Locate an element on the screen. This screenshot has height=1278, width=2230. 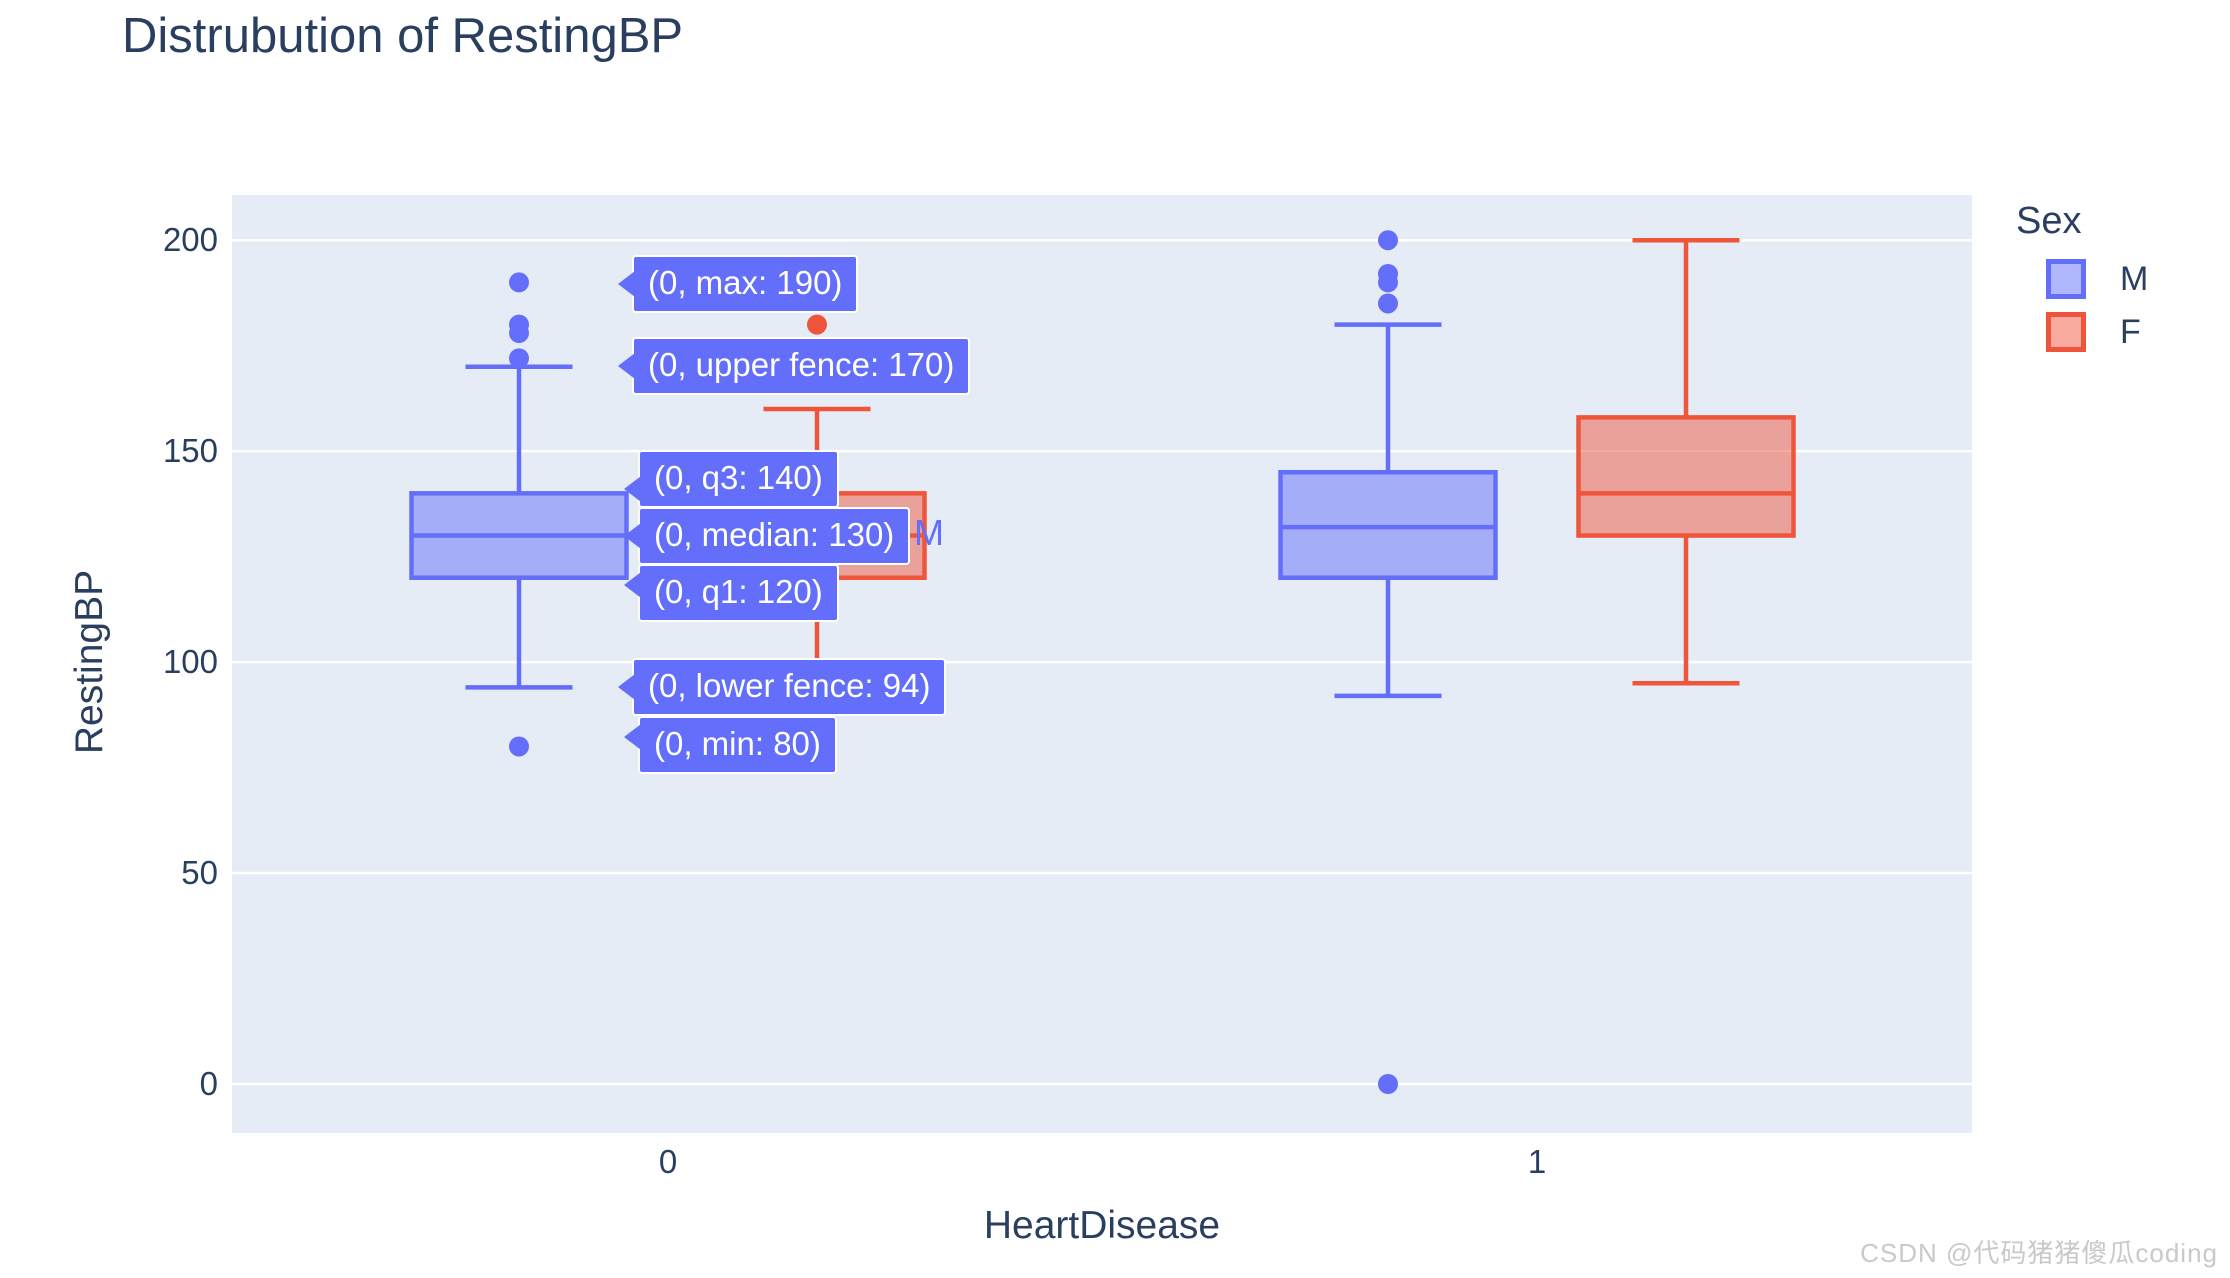
legend: Sex M F is located at coordinates (2082, 276).